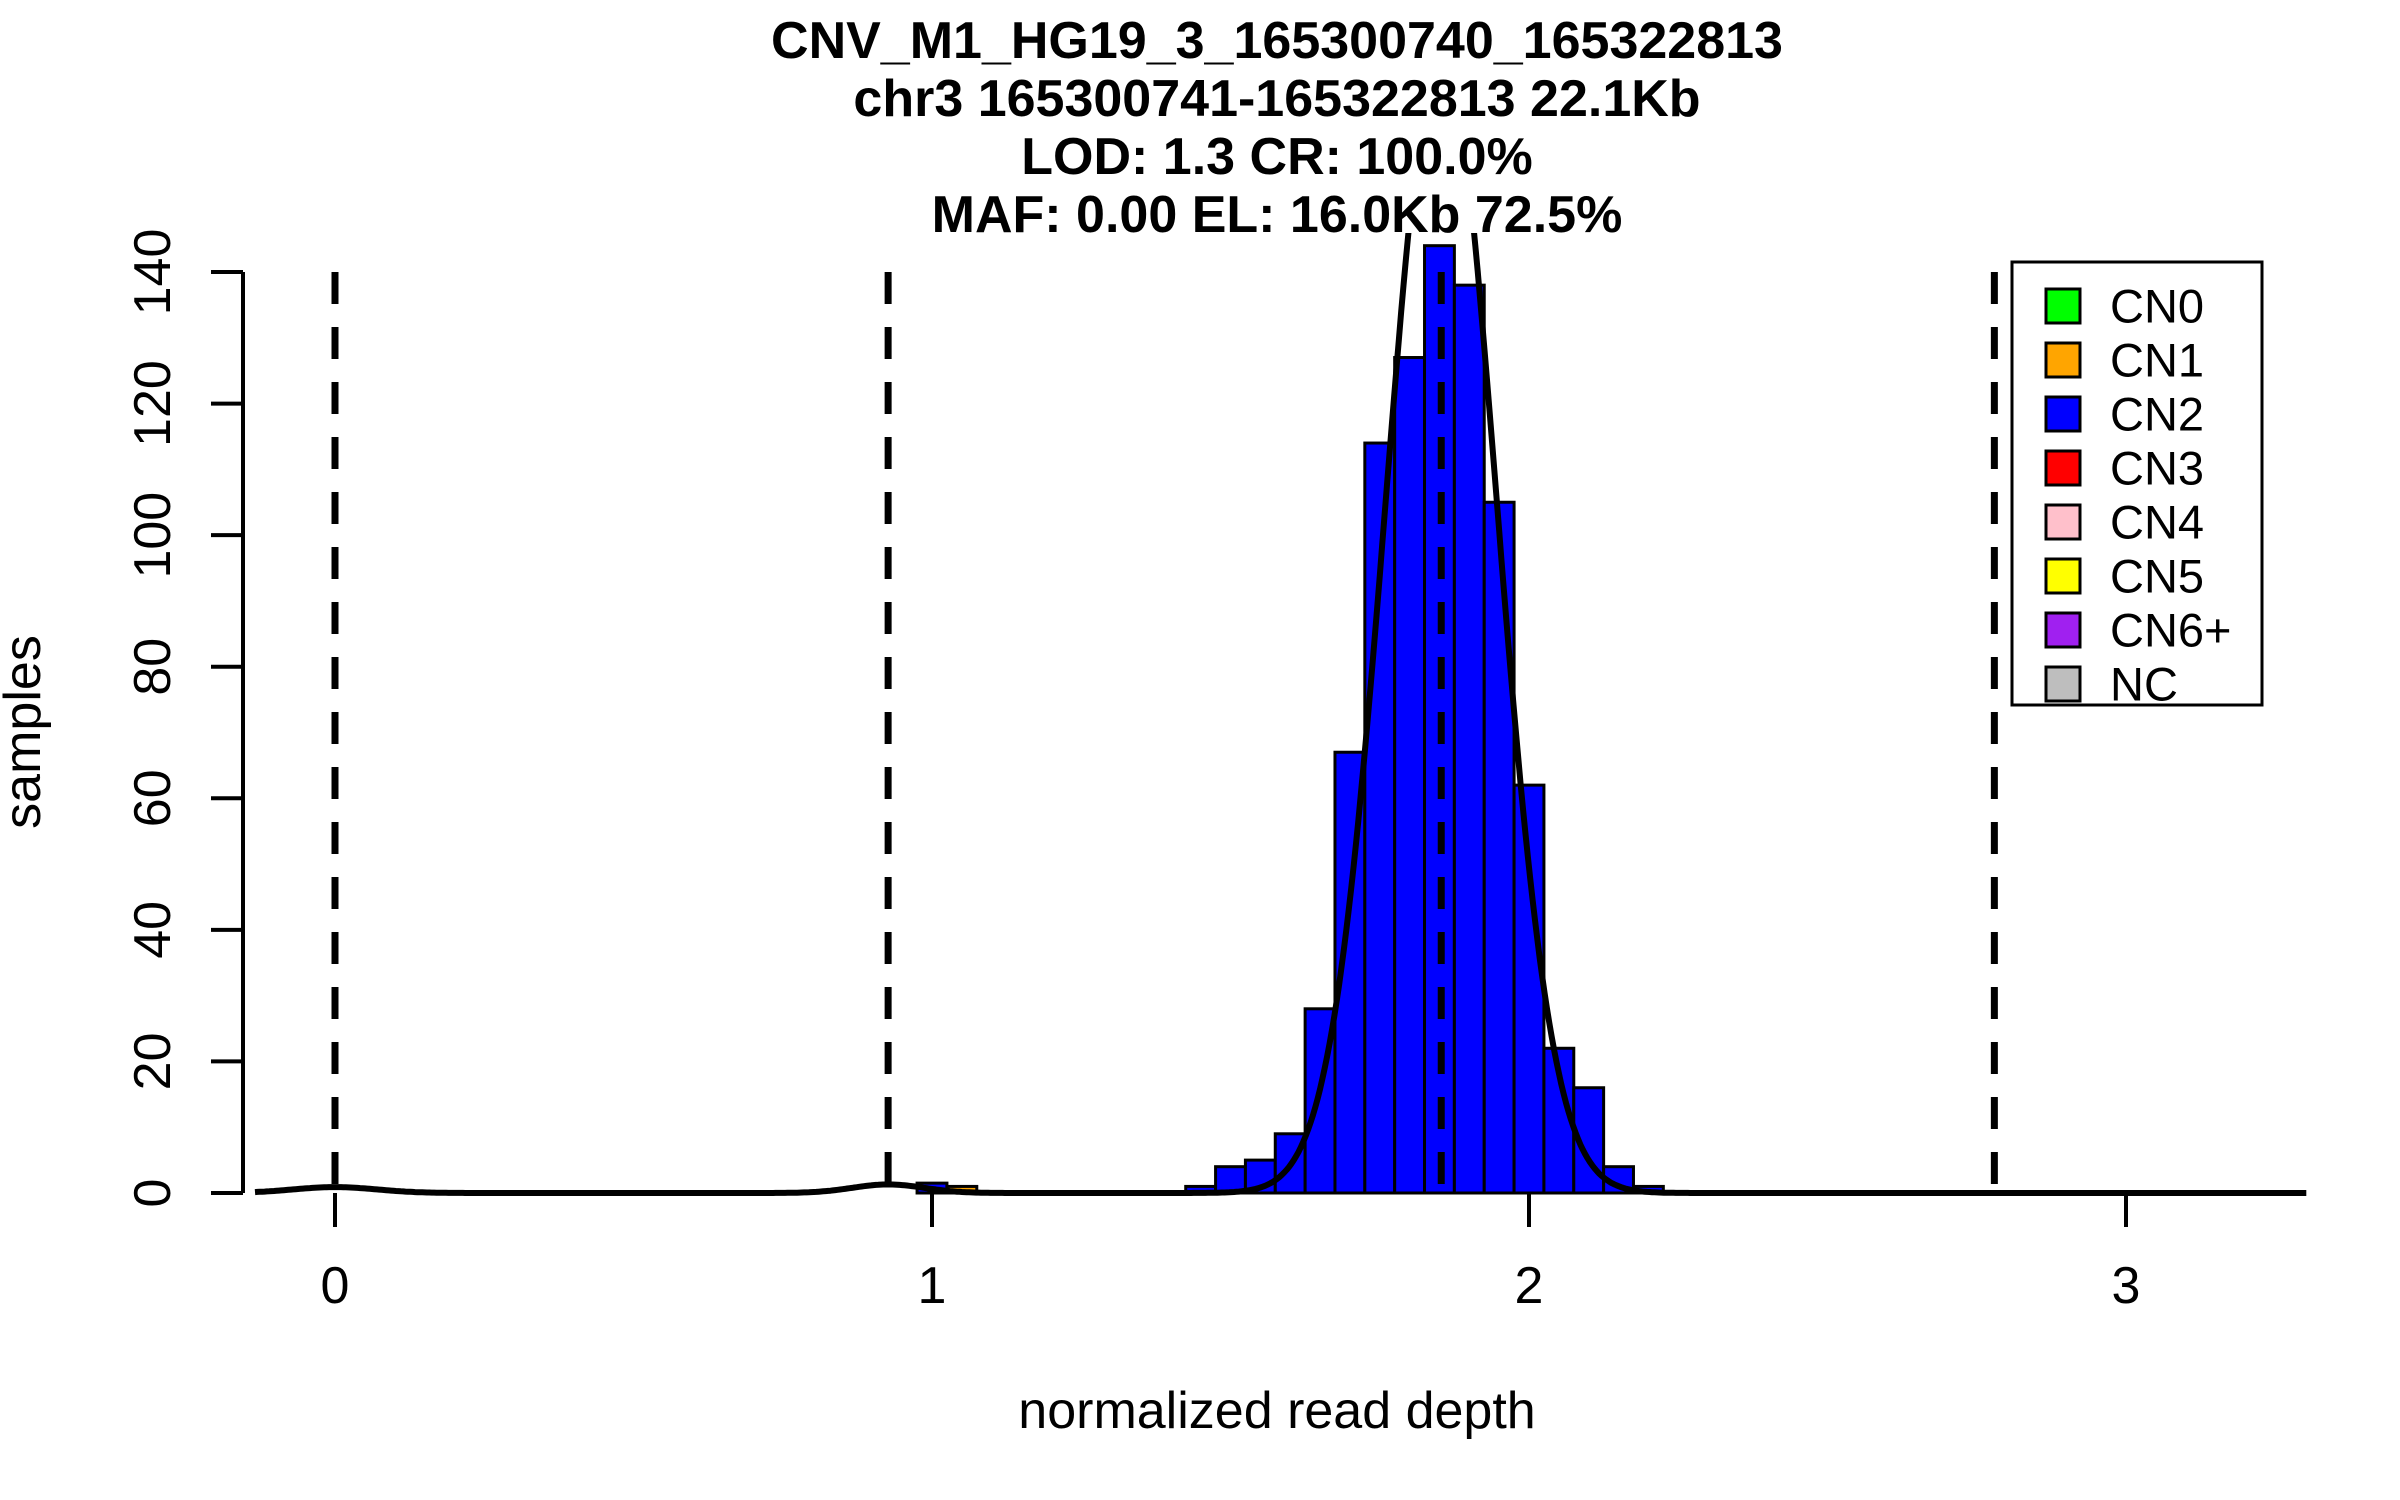 The height and width of the screenshot is (1500, 2400). What do you see at coordinates (2063, 468) in the screenshot?
I see `legend-swatch-cn3` at bounding box center [2063, 468].